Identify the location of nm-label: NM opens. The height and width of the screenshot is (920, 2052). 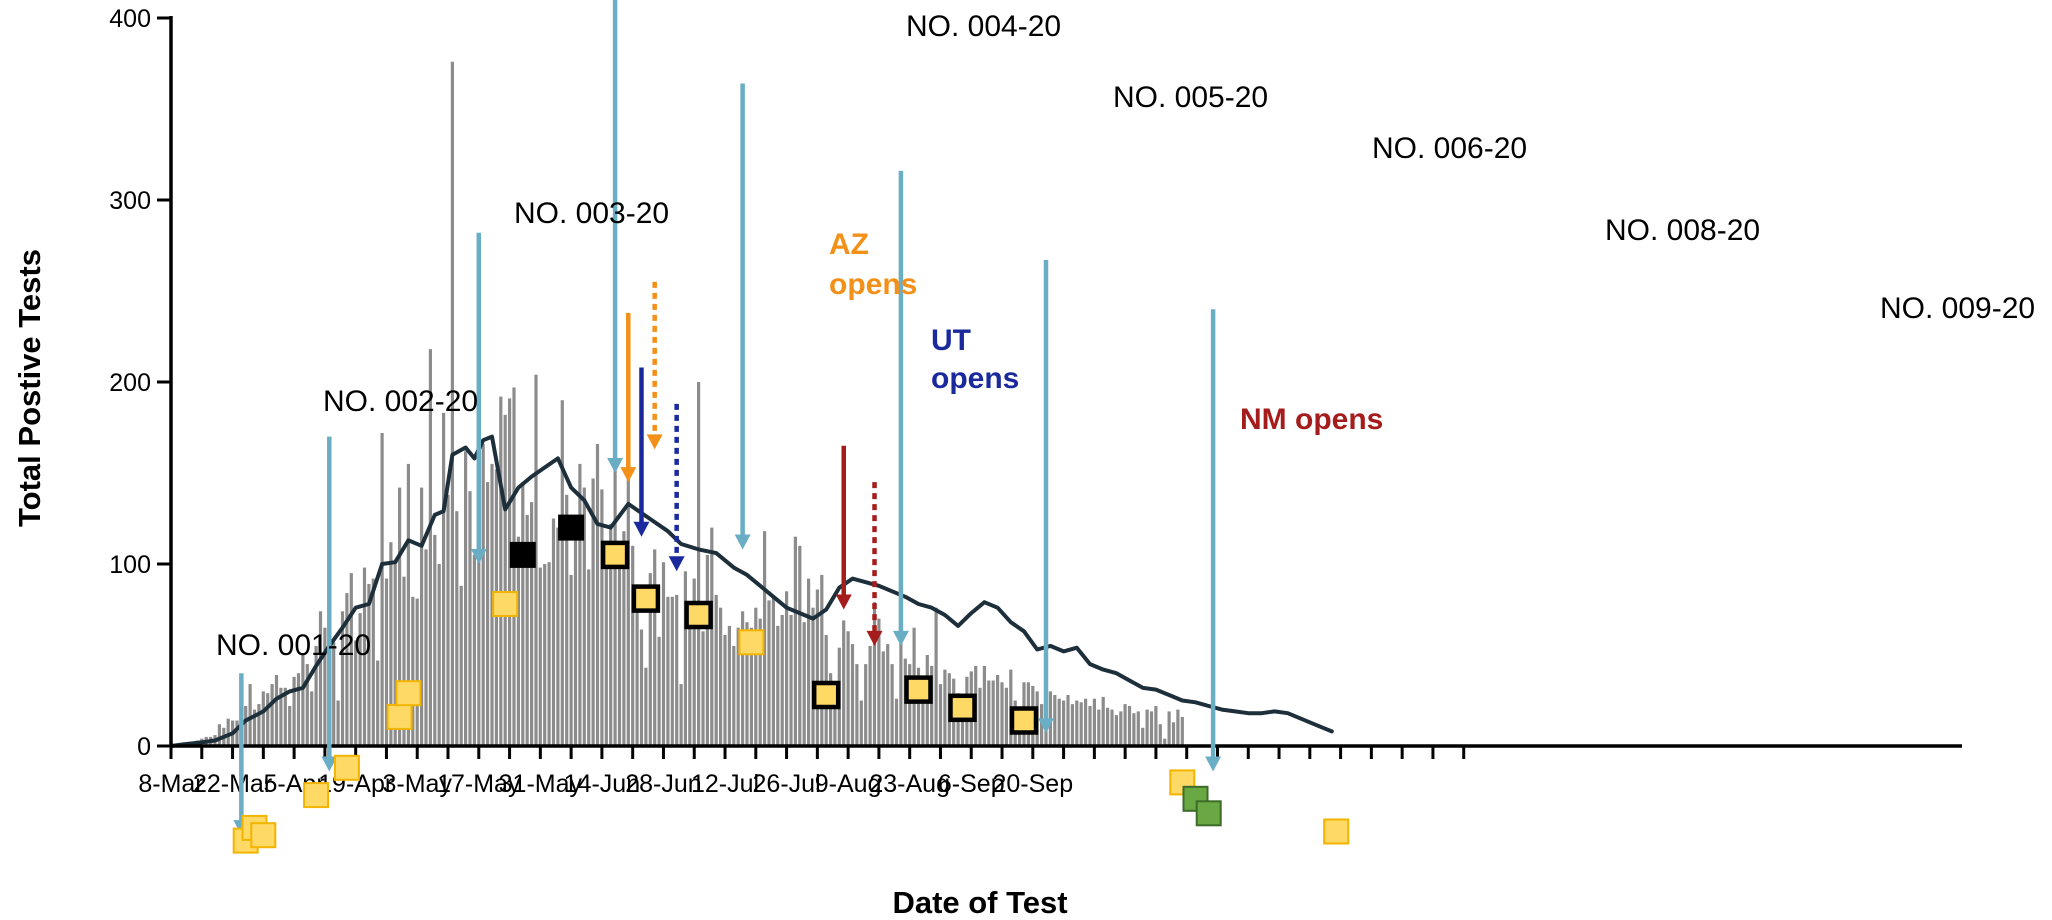
(1311, 419).